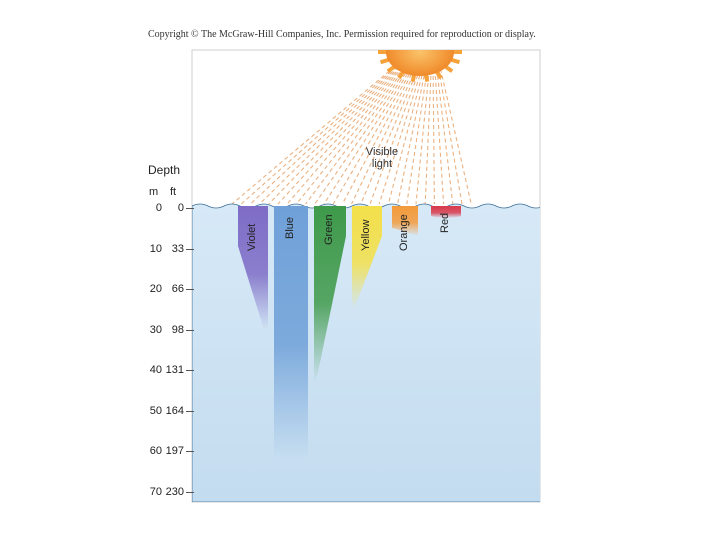  I want to click on depth-tick-meters: 50, so click(155, 410).